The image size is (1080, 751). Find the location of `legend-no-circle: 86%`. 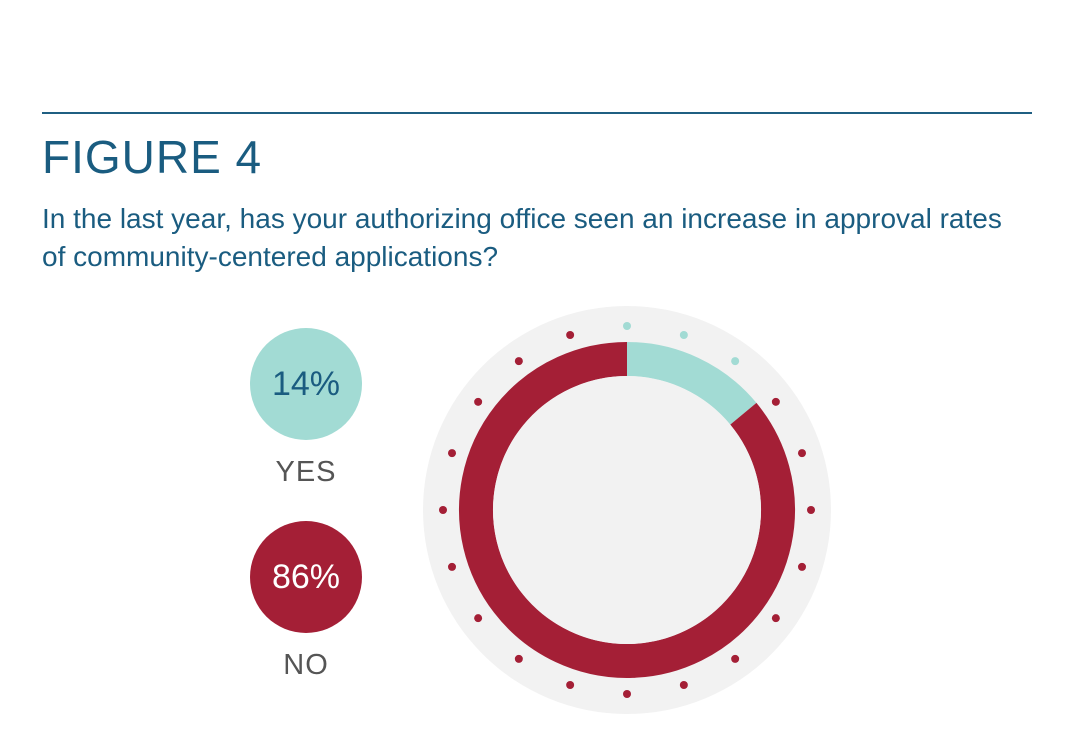

legend-no-circle: 86% is located at coordinates (306, 577).